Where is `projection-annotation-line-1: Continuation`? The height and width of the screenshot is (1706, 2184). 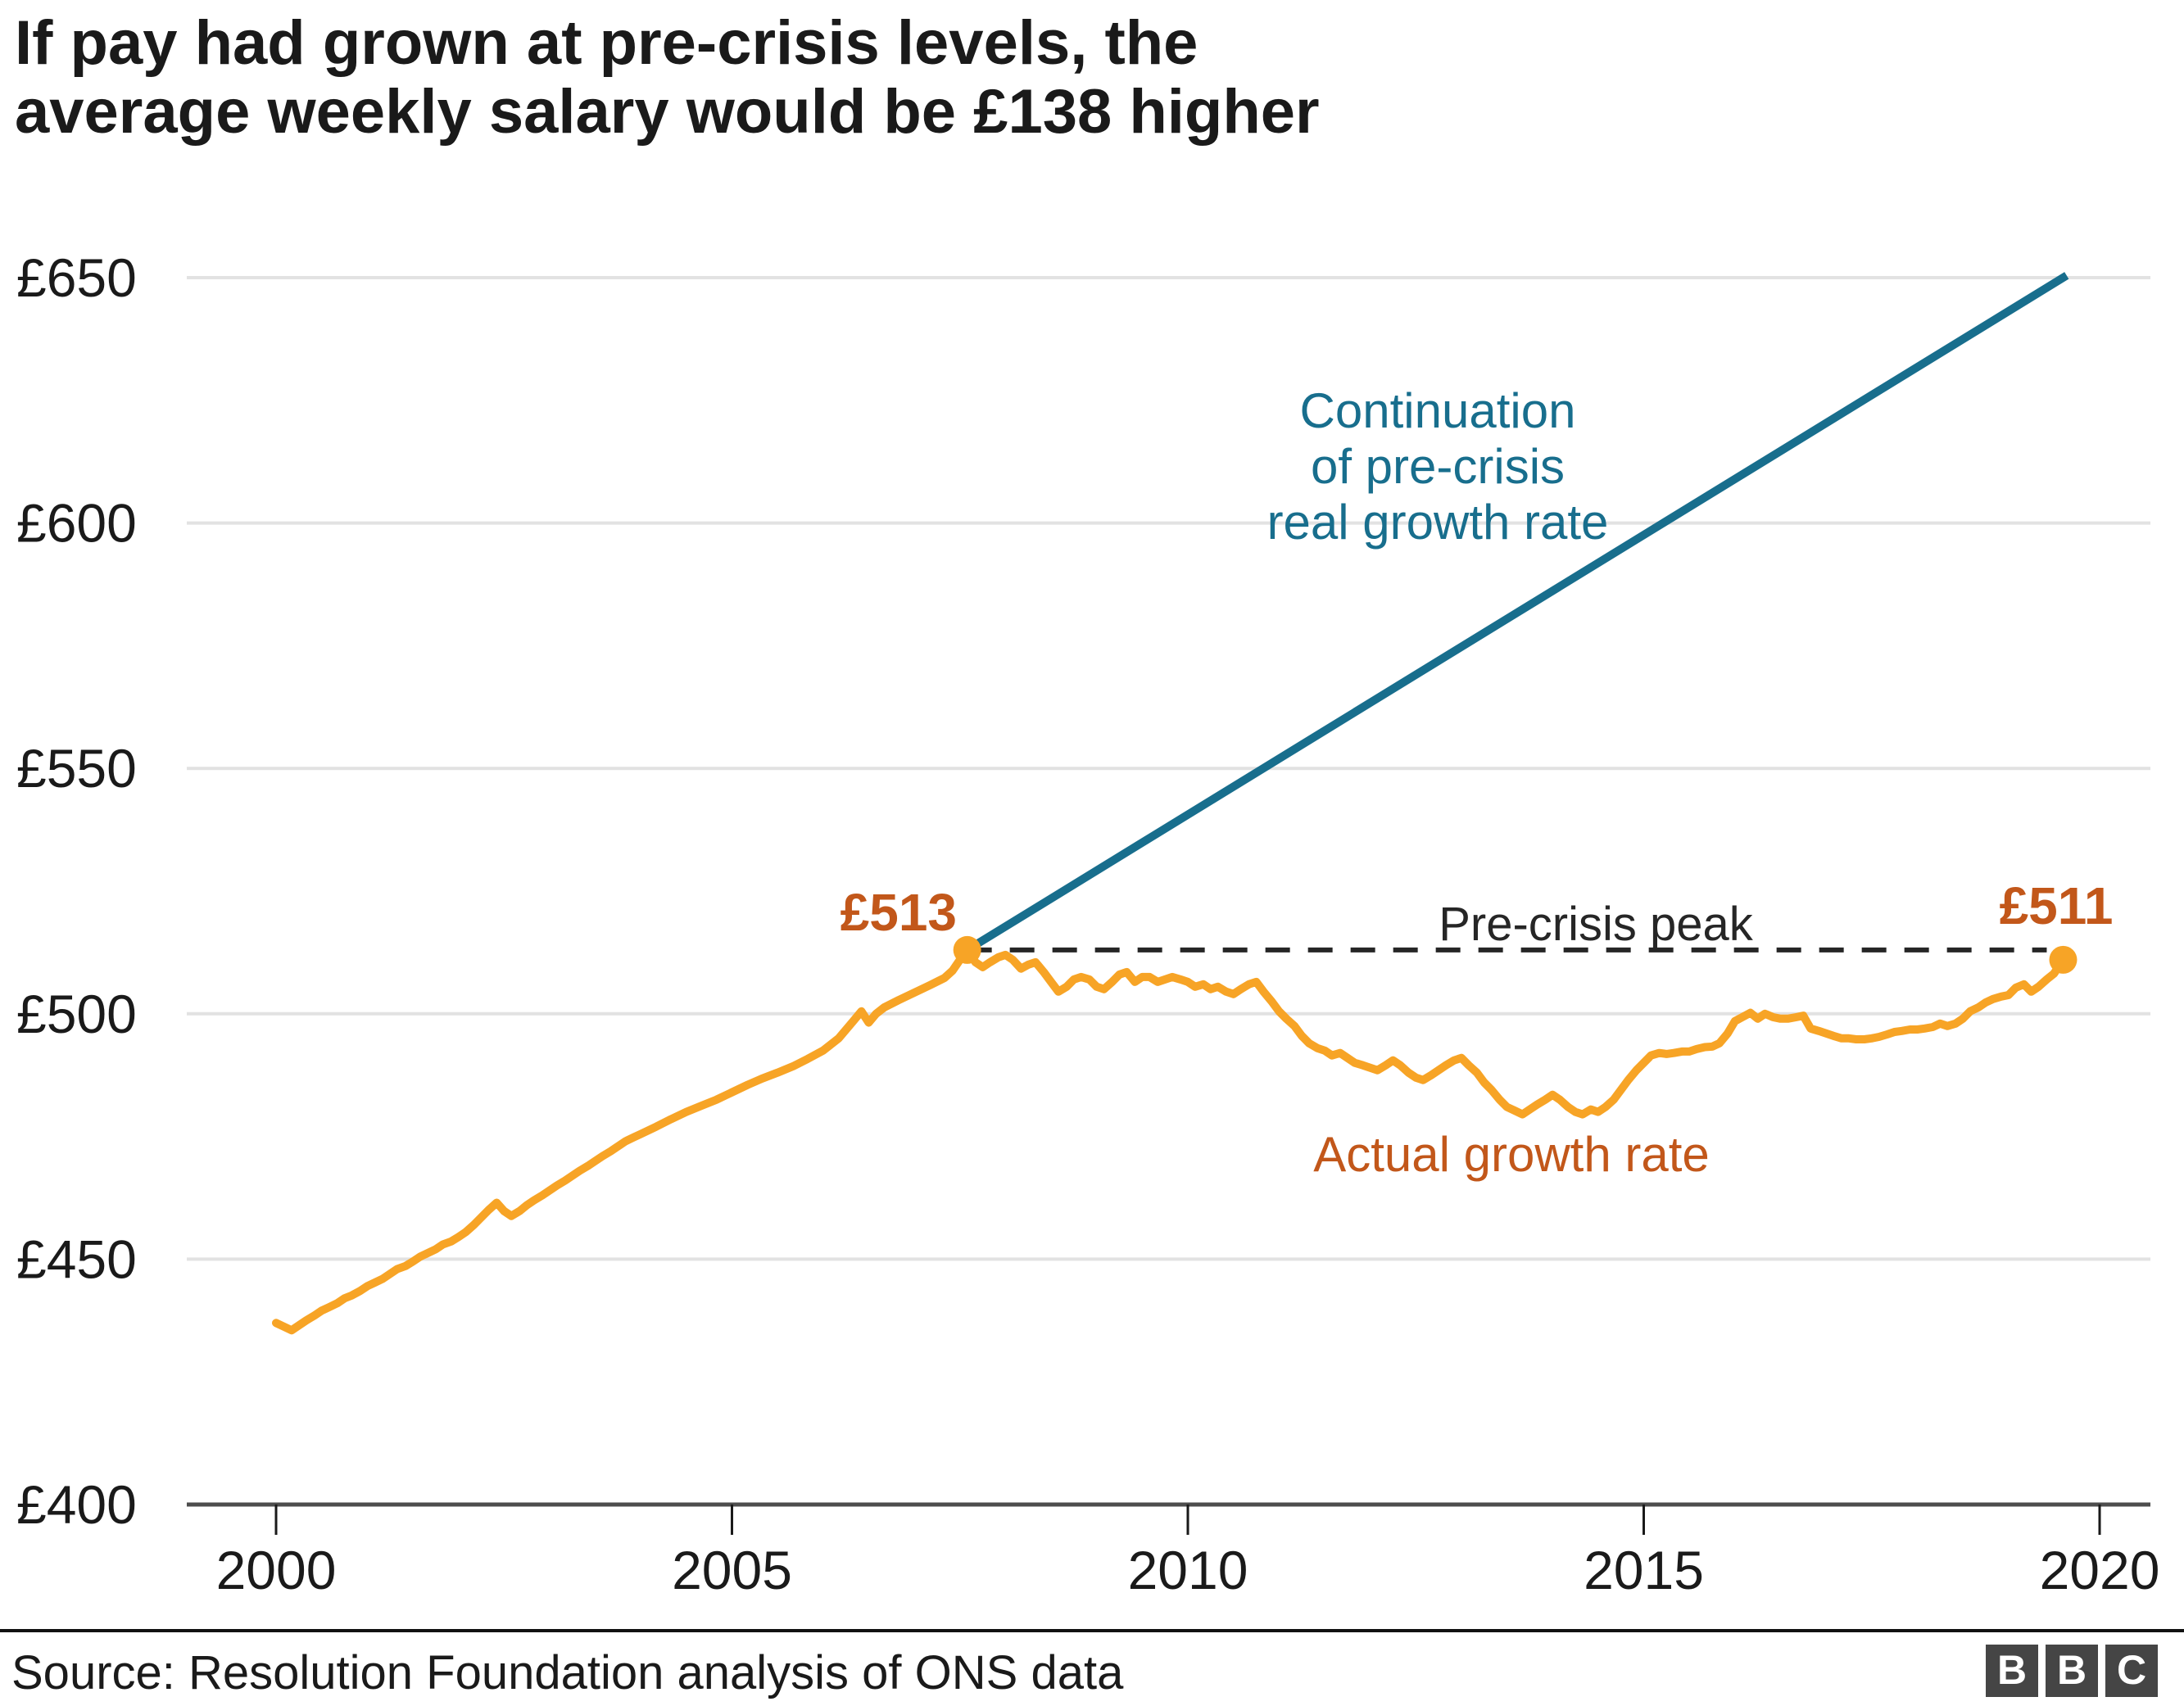
projection-annotation-line-1: Continuation is located at coordinates (1438, 410).